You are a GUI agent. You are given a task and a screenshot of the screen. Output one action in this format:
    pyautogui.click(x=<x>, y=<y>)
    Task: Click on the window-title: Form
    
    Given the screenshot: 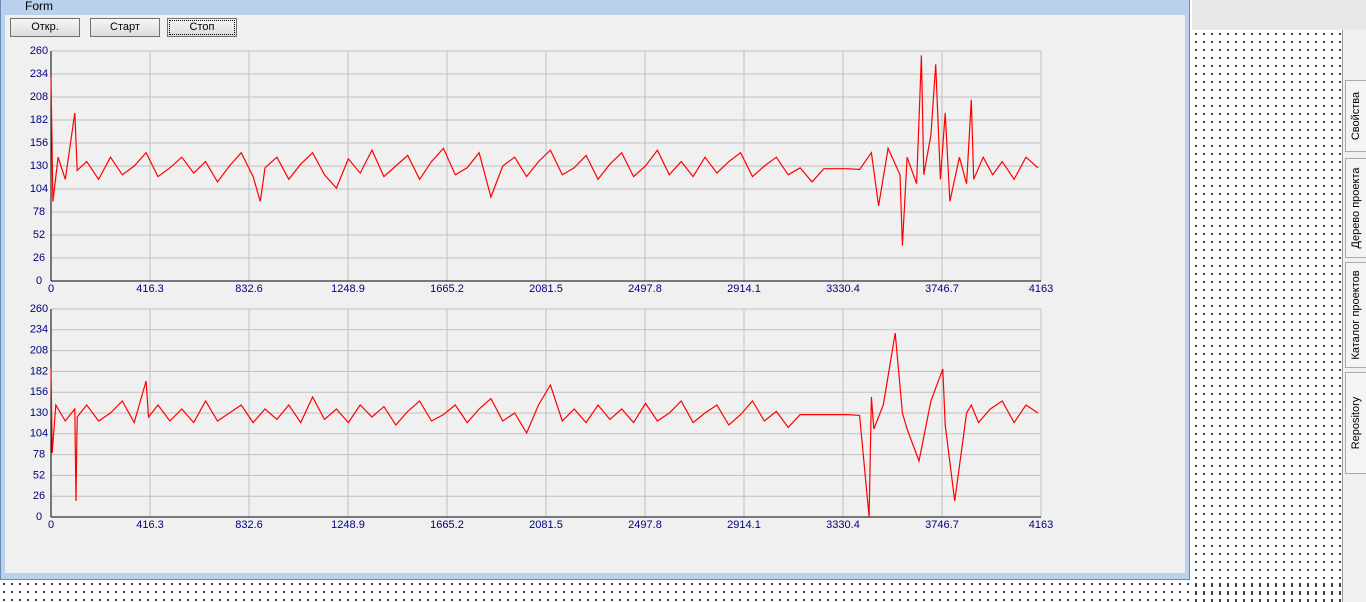 What is the action you would take?
    pyautogui.click(x=39, y=6)
    